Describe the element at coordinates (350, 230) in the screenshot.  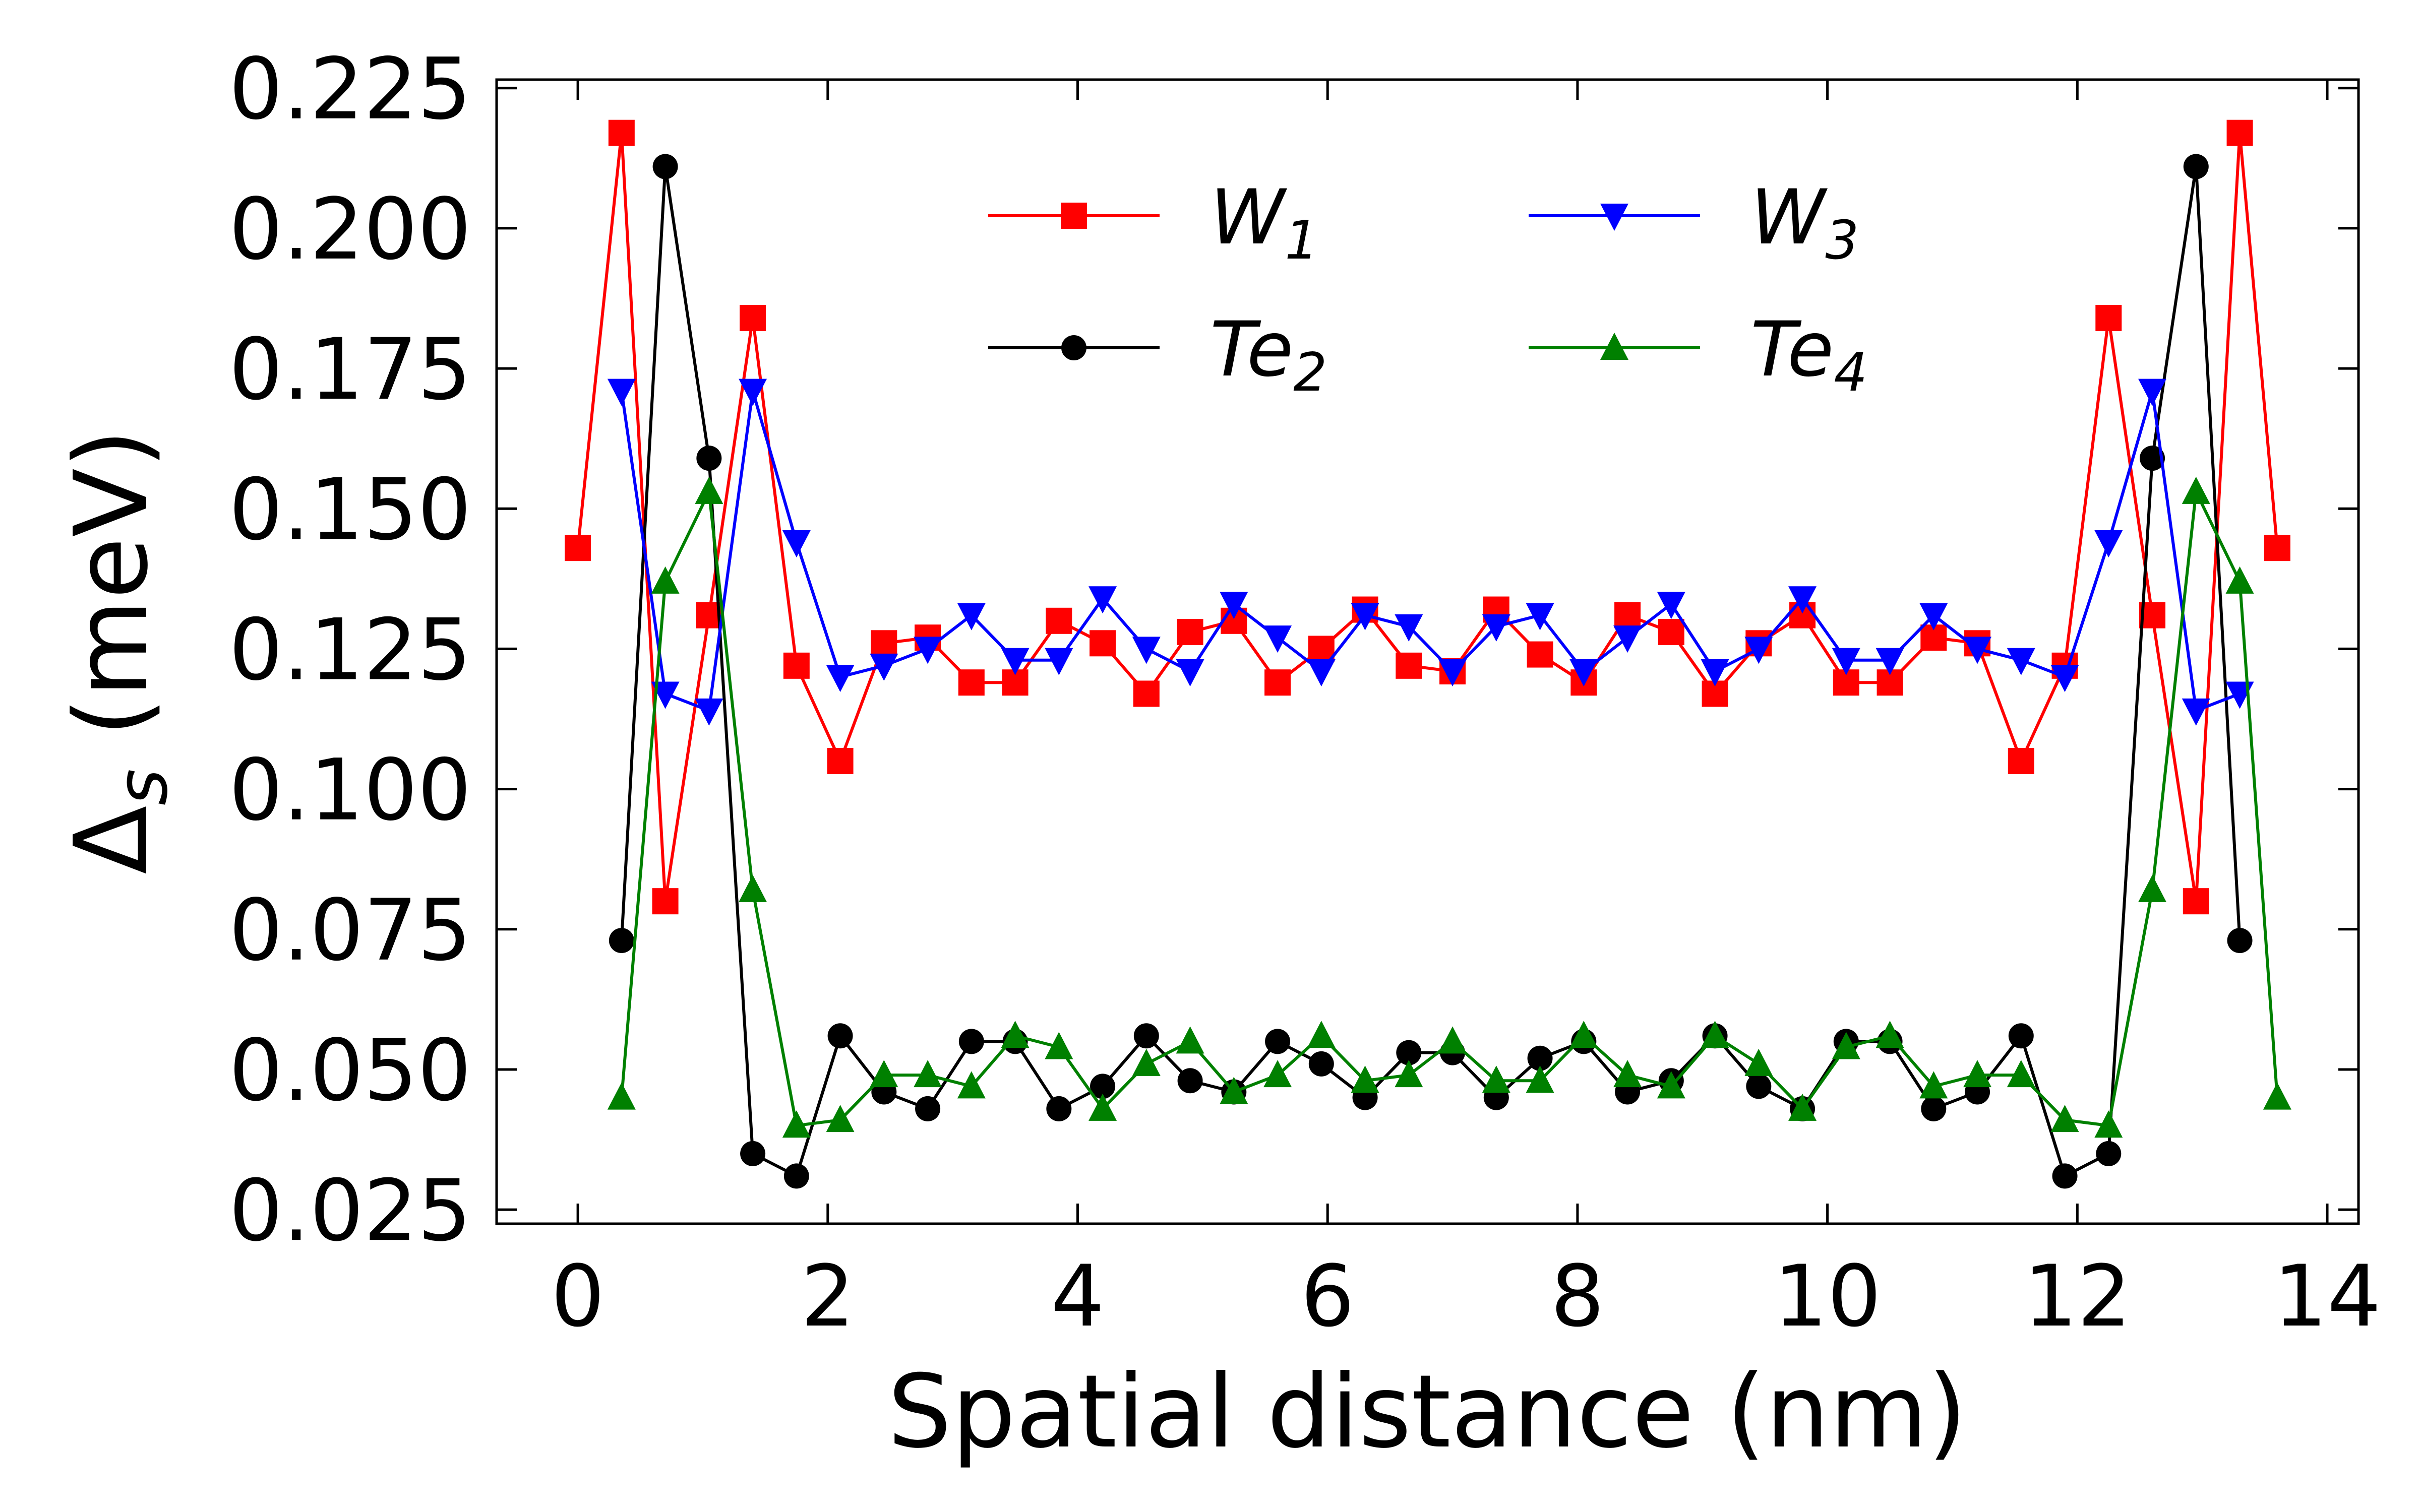
I see `y-tick-label-7: 0.200` at that location.